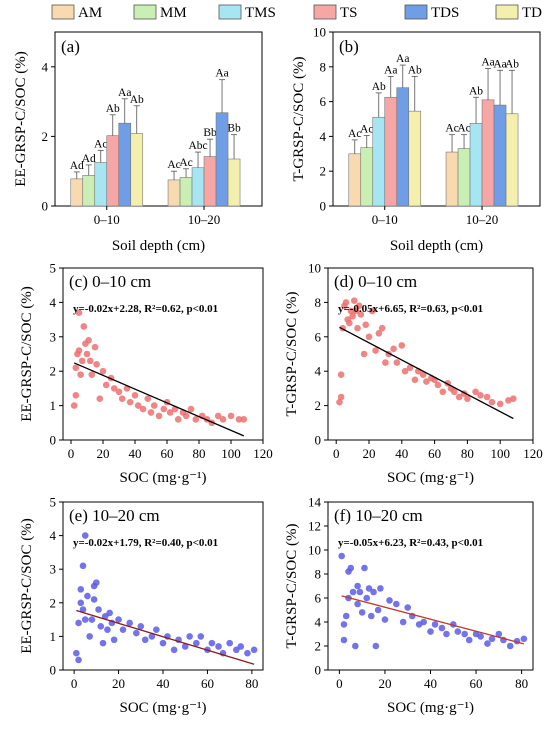  What do you see at coordinates (292, 586) in the screenshot?
I see `y-axis-label: T-GRSP-C/SOC (%)` at bounding box center [292, 586].